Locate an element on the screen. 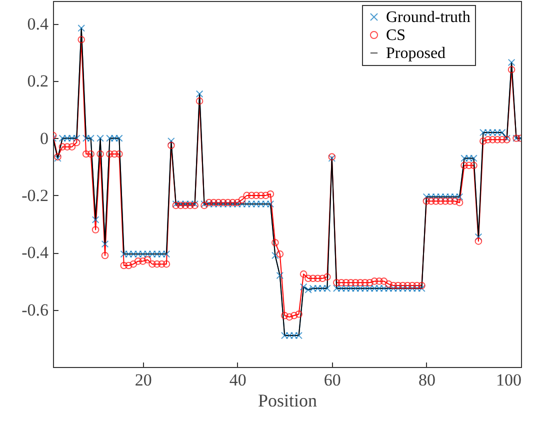 This screenshot has height=425, width=535. y-tick-label: 0.2 is located at coordinates (37, 81).